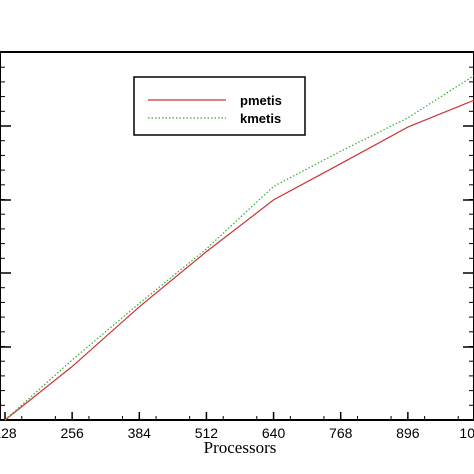 The image size is (474, 474). Describe the element at coordinates (260, 118) in the screenshot. I see `legend-label-kmetis: kmetis` at that location.